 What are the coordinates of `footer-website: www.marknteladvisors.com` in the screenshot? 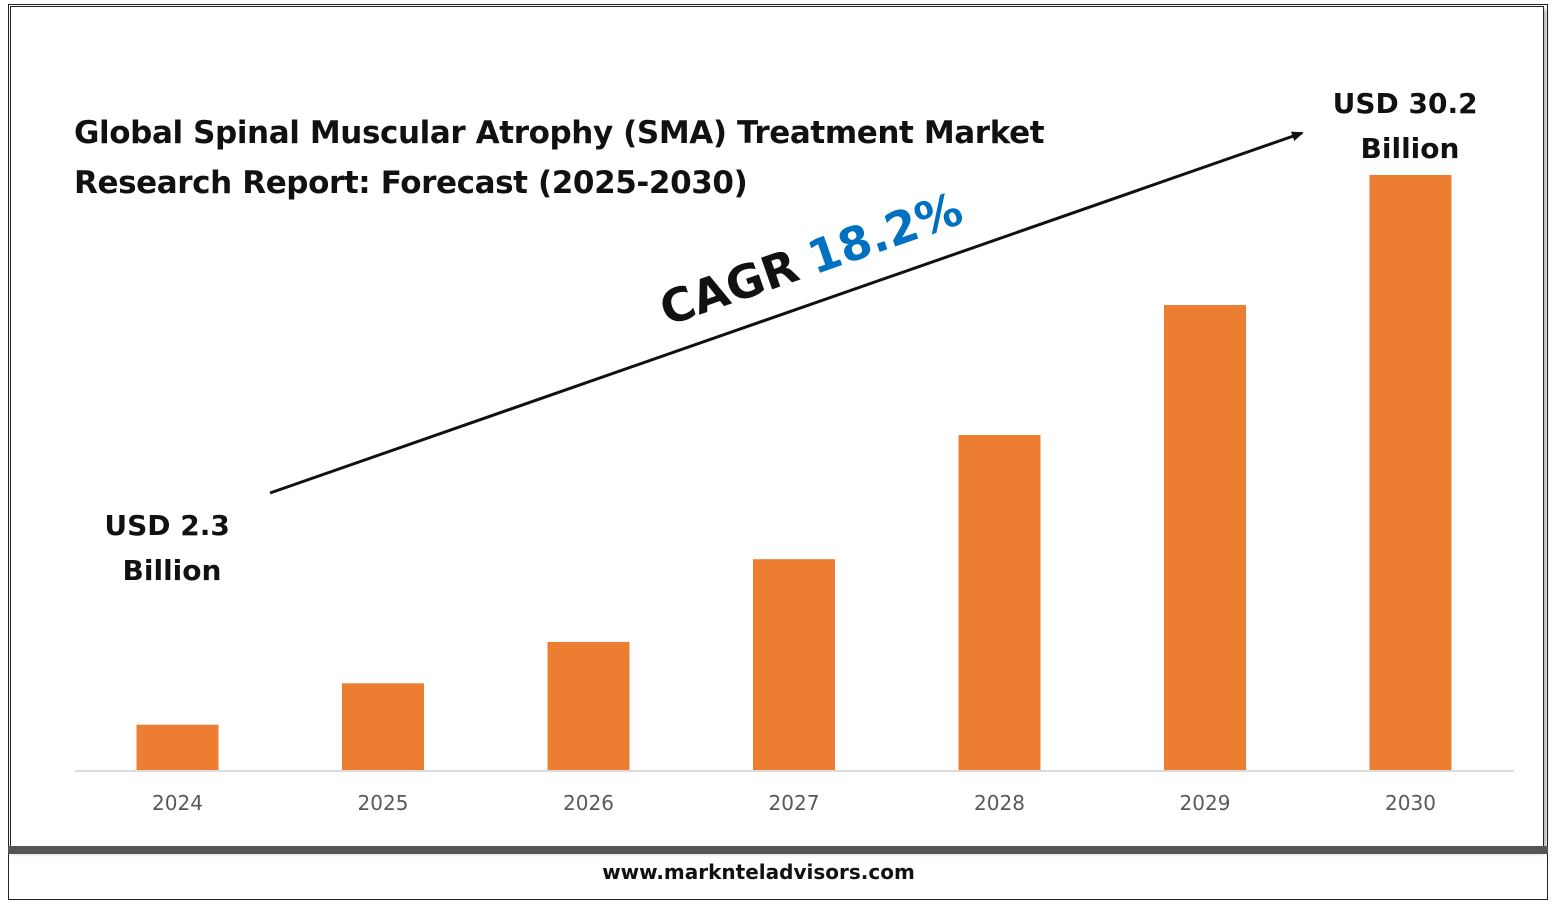 It's located at (758, 872).